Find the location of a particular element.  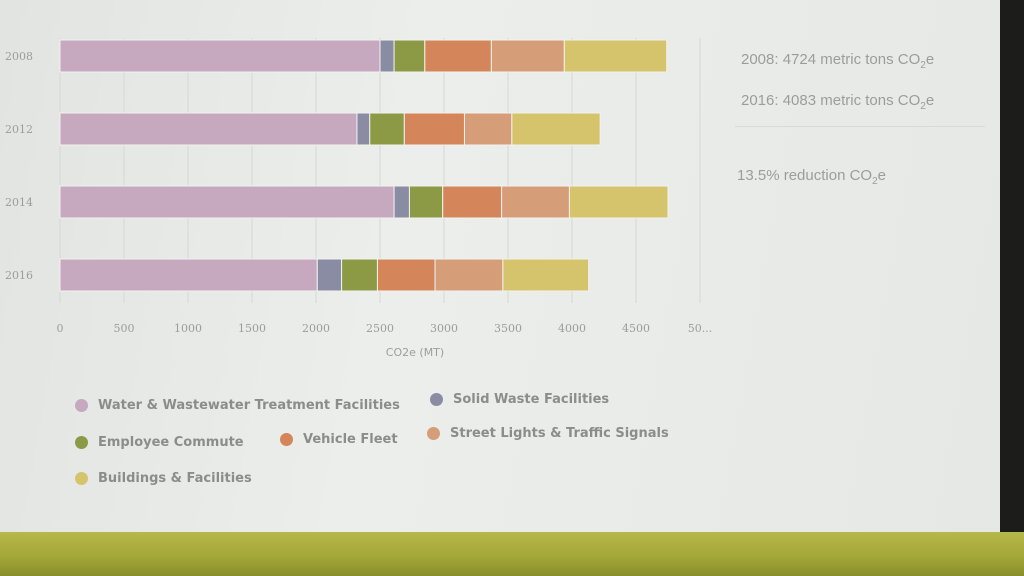

x-tick-label: 2000 is located at coordinates (316, 328).